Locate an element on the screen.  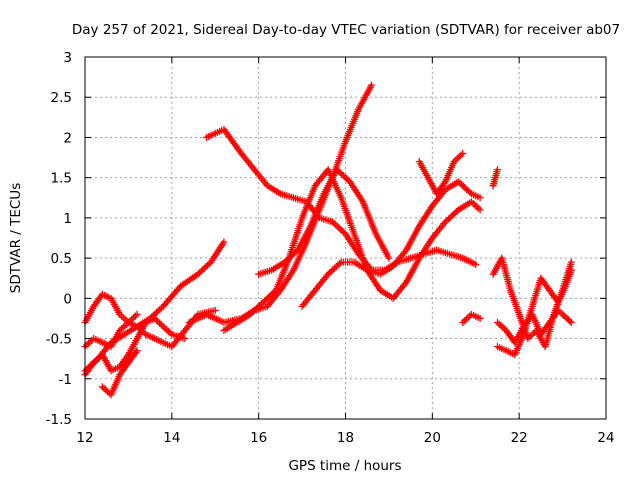
x-tick-label: 18 is located at coordinates (345, 438).